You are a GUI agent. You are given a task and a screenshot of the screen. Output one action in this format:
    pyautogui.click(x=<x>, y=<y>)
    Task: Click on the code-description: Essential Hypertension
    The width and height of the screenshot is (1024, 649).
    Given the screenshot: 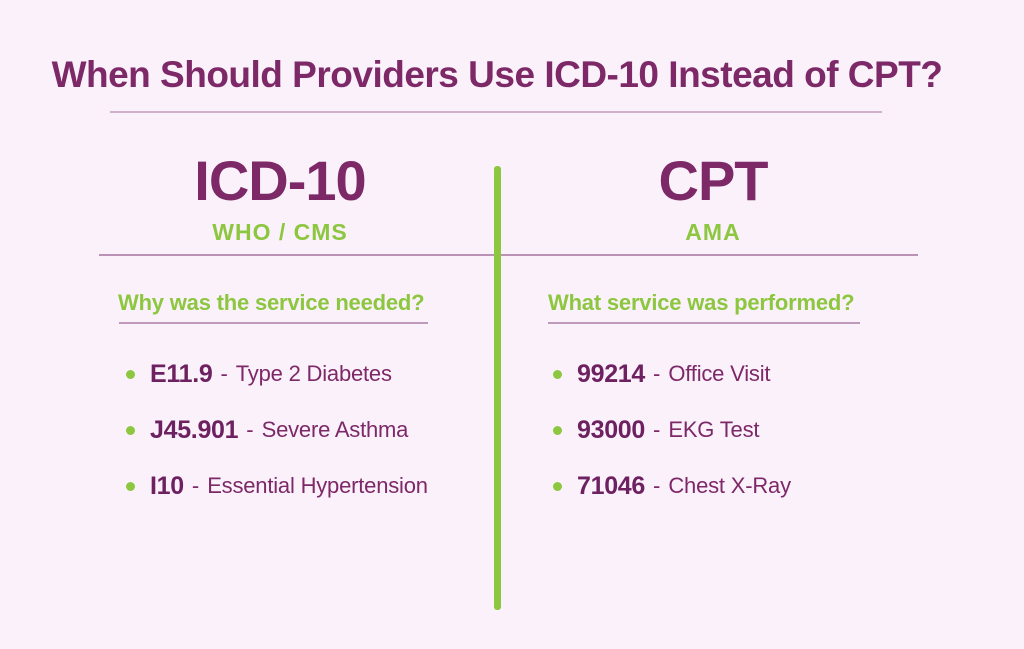 What is the action you would take?
    pyautogui.click(x=317, y=485)
    